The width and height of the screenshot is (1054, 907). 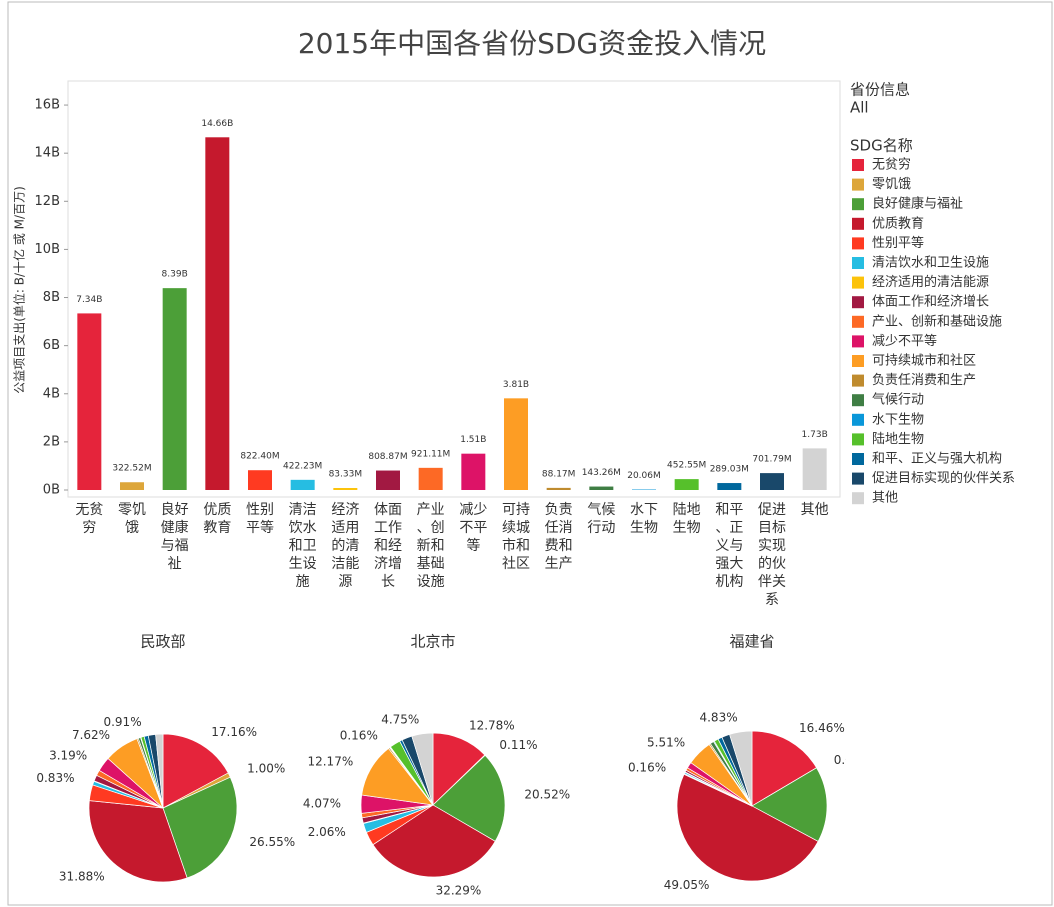 I want to click on pie-label: 49.05%, so click(x=687, y=885).